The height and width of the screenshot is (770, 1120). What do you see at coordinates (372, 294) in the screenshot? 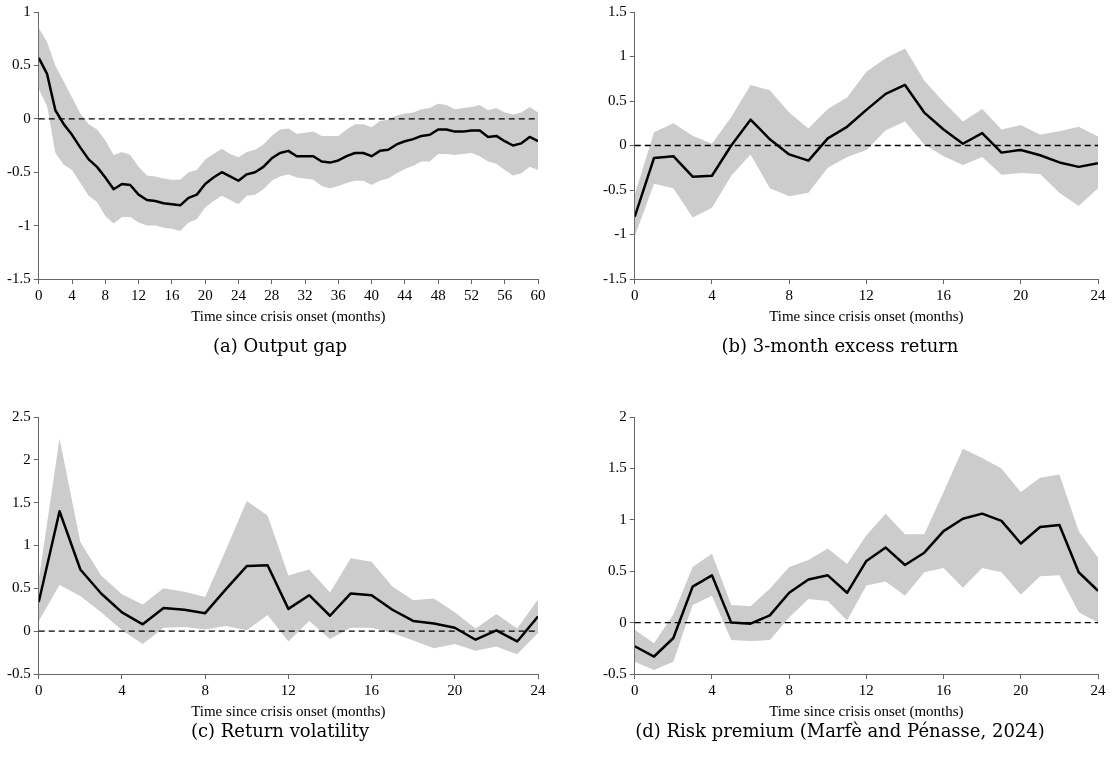
I see `x-tick-label: 40` at bounding box center [372, 294].